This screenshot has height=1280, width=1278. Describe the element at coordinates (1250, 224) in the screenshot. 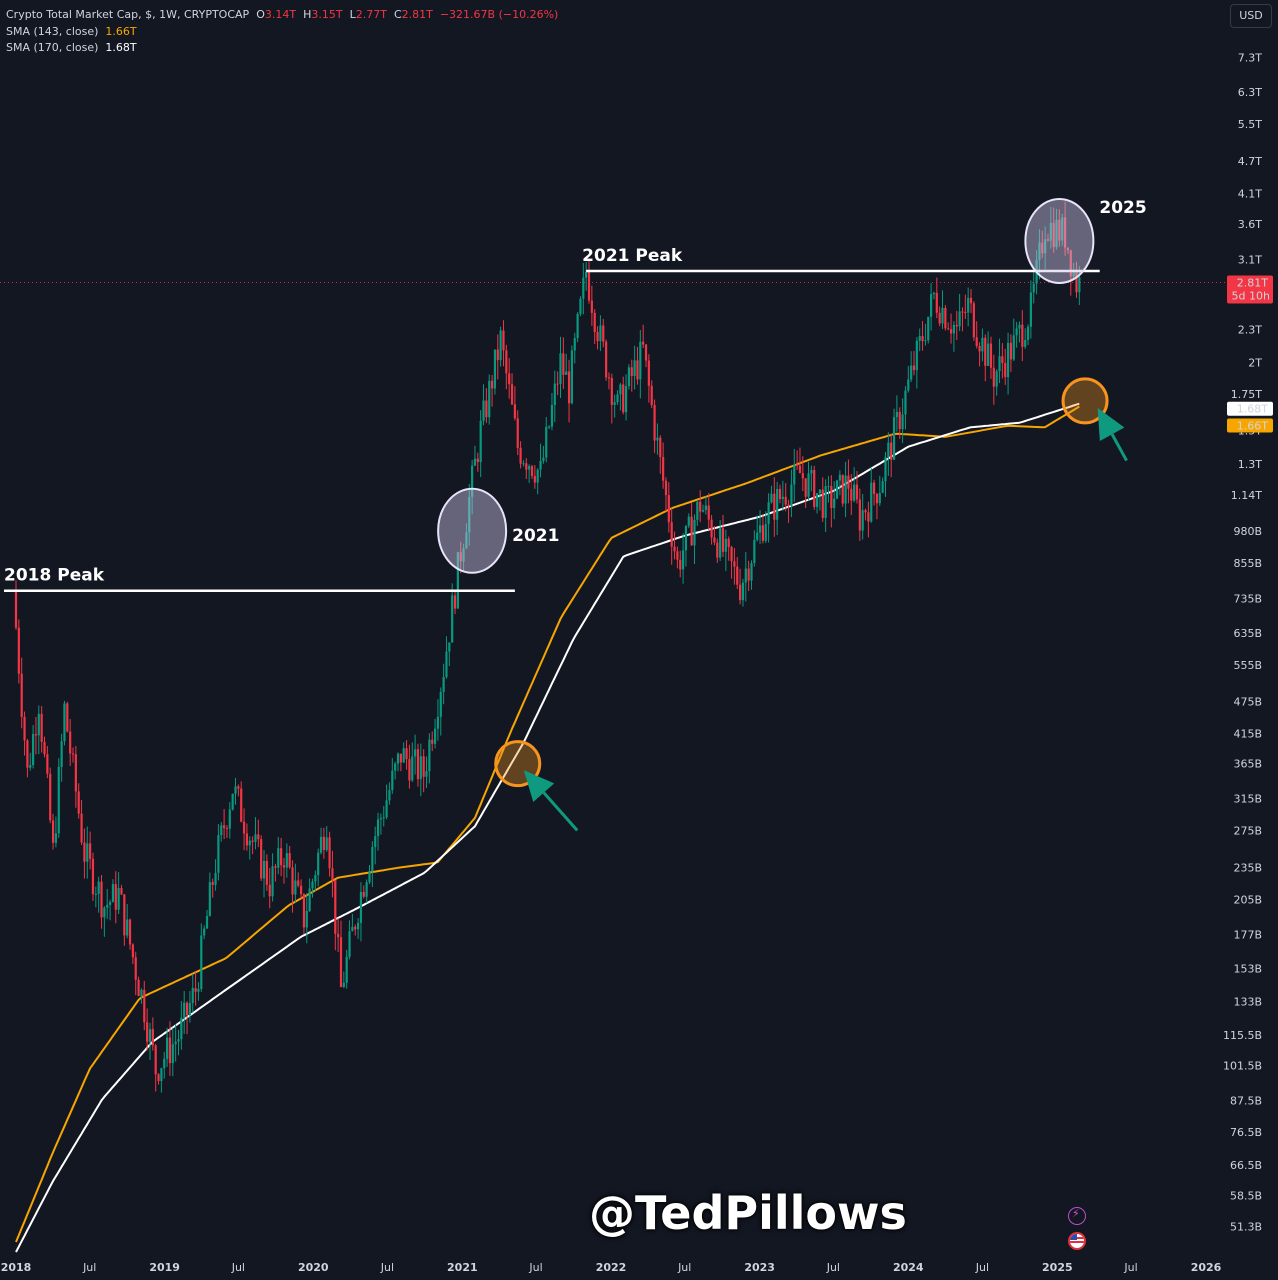

I see `price-tick-label: 3.6T` at that location.